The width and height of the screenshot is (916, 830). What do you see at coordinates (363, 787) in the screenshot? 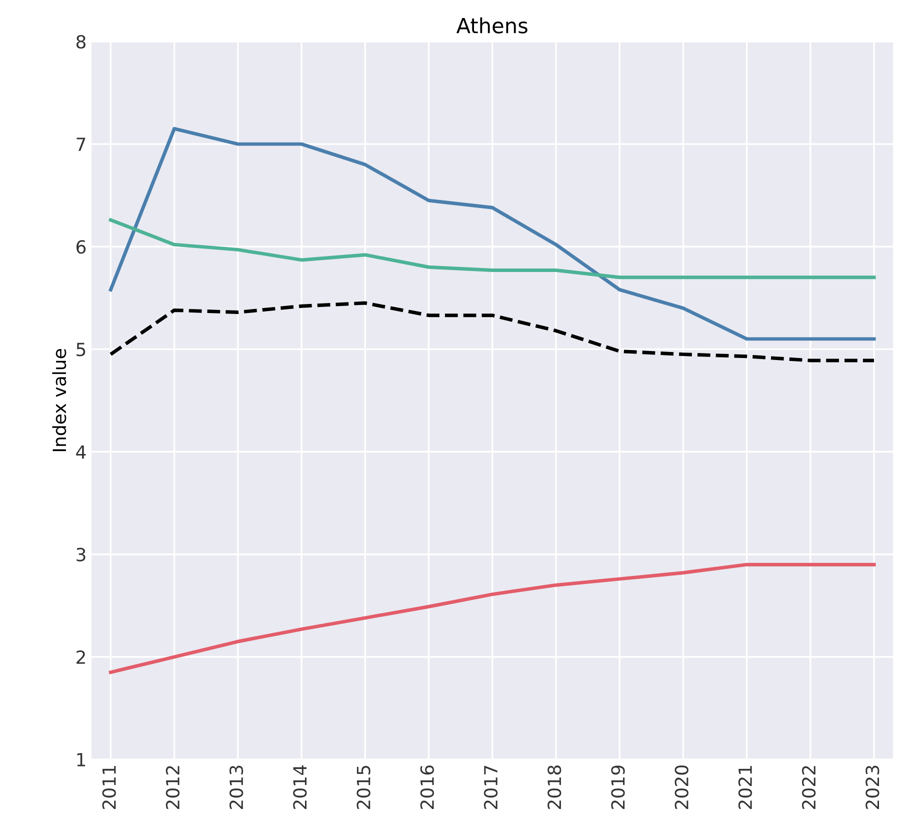
I see `x-tick-label: 2015` at bounding box center [363, 787].